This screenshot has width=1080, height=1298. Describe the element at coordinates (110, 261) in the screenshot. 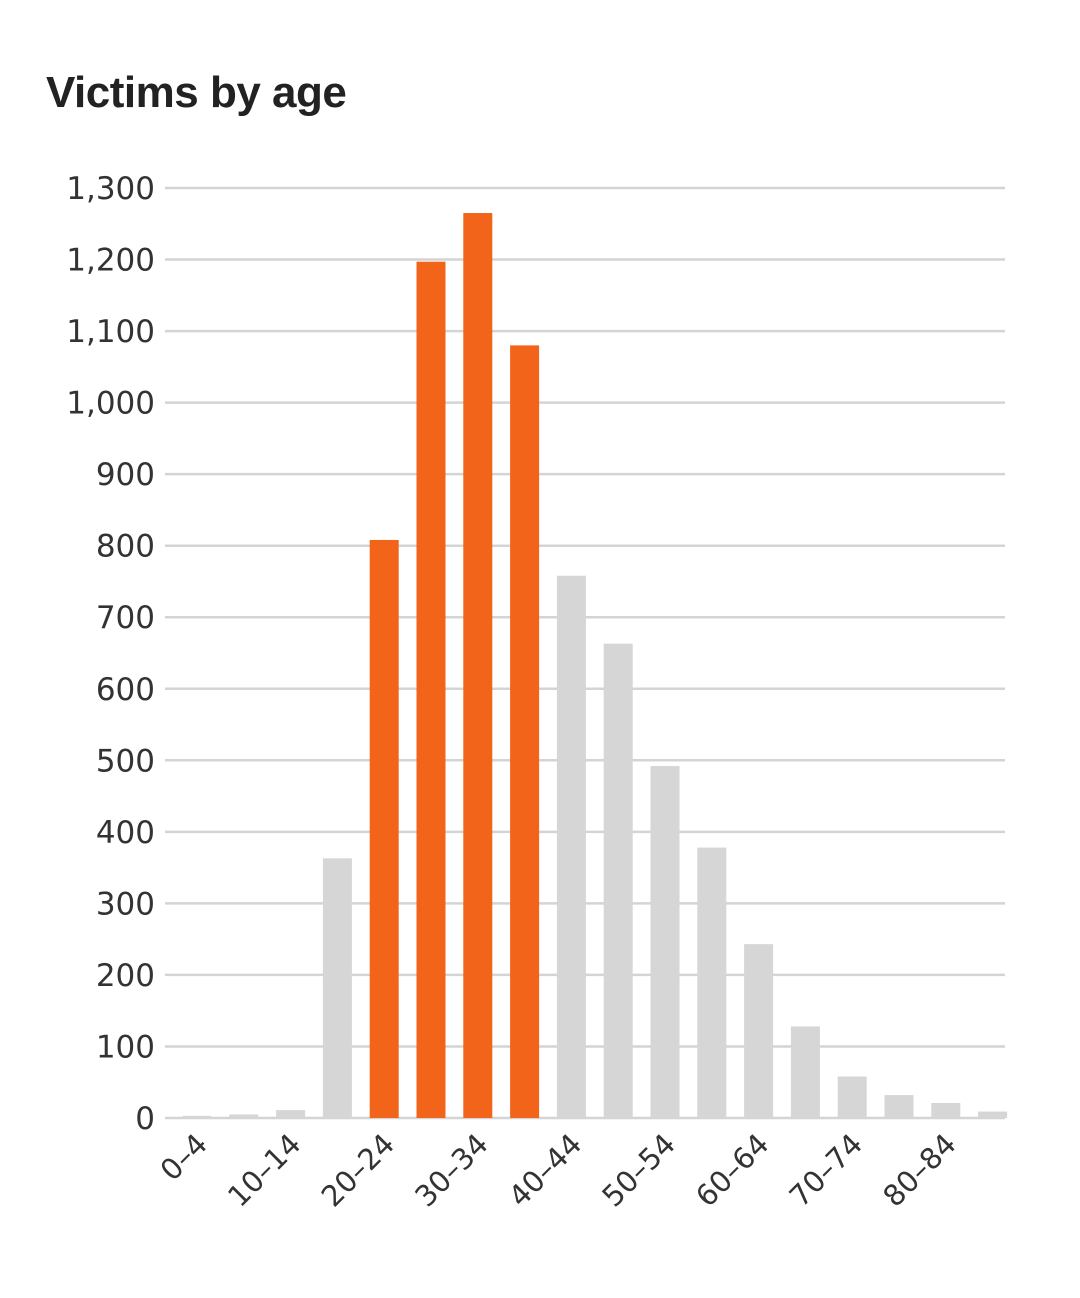

I see `y-tick-label: 1,200` at that location.